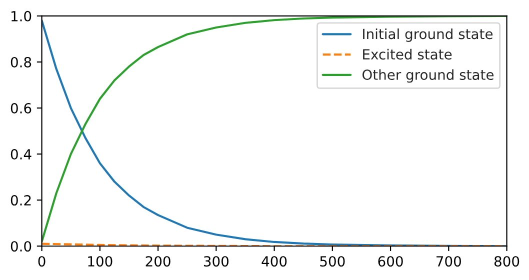 This screenshot has width=529, height=280. I want to click on legend-label: Initial ground state, so click(428, 35).